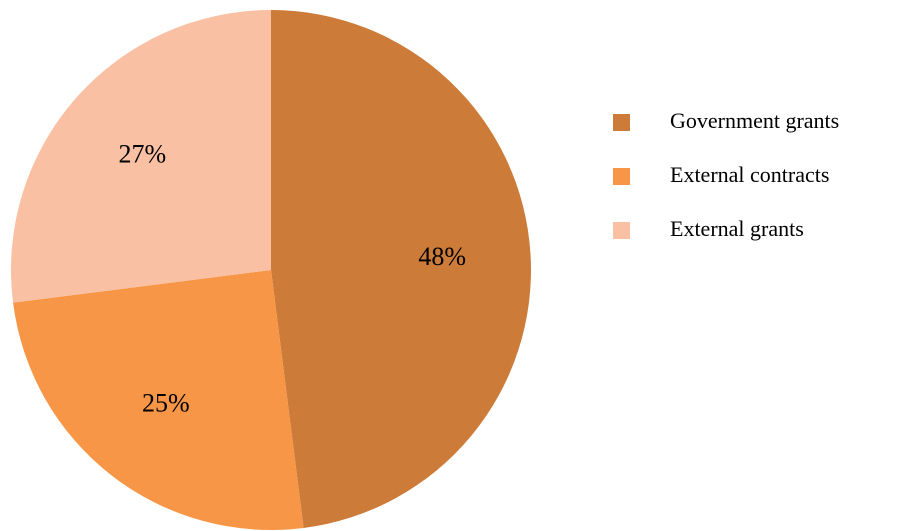 The width and height of the screenshot is (897, 531). Describe the element at coordinates (737, 228) in the screenshot. I see `legend-label: External grants` at that location.